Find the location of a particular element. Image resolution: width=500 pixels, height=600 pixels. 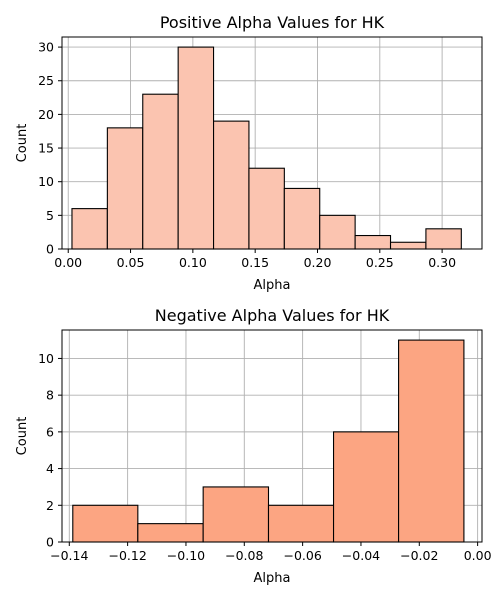

x-tick-label: 0.30 is located at coordinates (442, 262).